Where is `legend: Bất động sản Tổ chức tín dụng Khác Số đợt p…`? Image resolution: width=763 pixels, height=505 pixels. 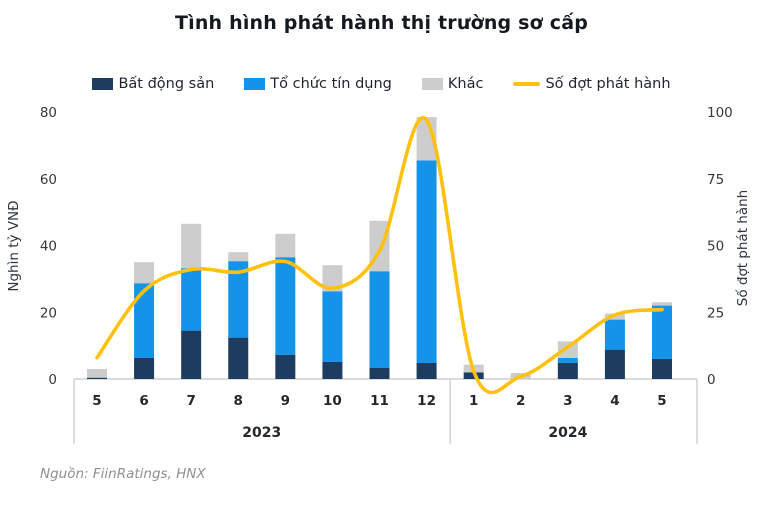 legend: Bất động sản Tổ chức tín dụng Khác Số đợt p… is located at coordinates (381, 84).